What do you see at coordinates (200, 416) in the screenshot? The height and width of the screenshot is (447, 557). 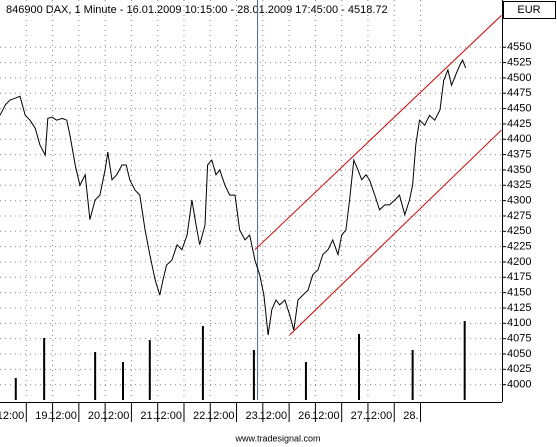 I see `x-tick-label: 22.` at bounding box center [200, 416].